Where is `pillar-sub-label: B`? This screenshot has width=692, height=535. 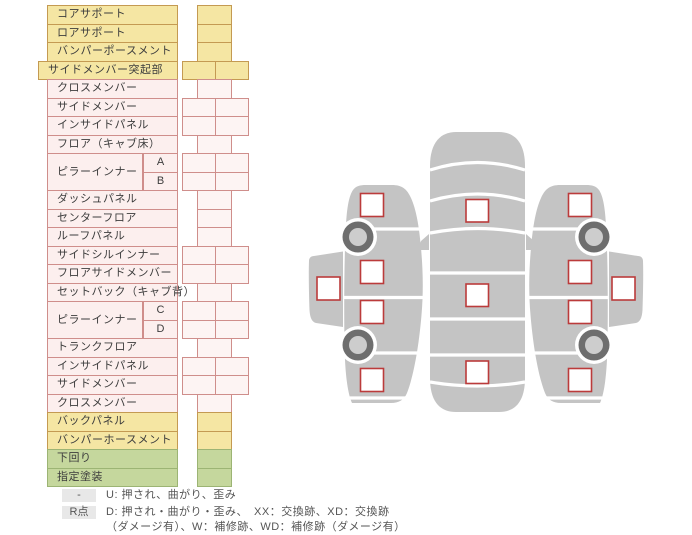 pillar-sub-label: B is located at coordinates (160, 181).